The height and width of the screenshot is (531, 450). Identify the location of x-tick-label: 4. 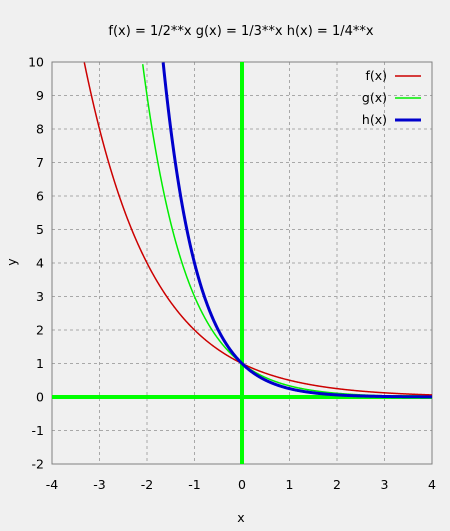
(432, 484).